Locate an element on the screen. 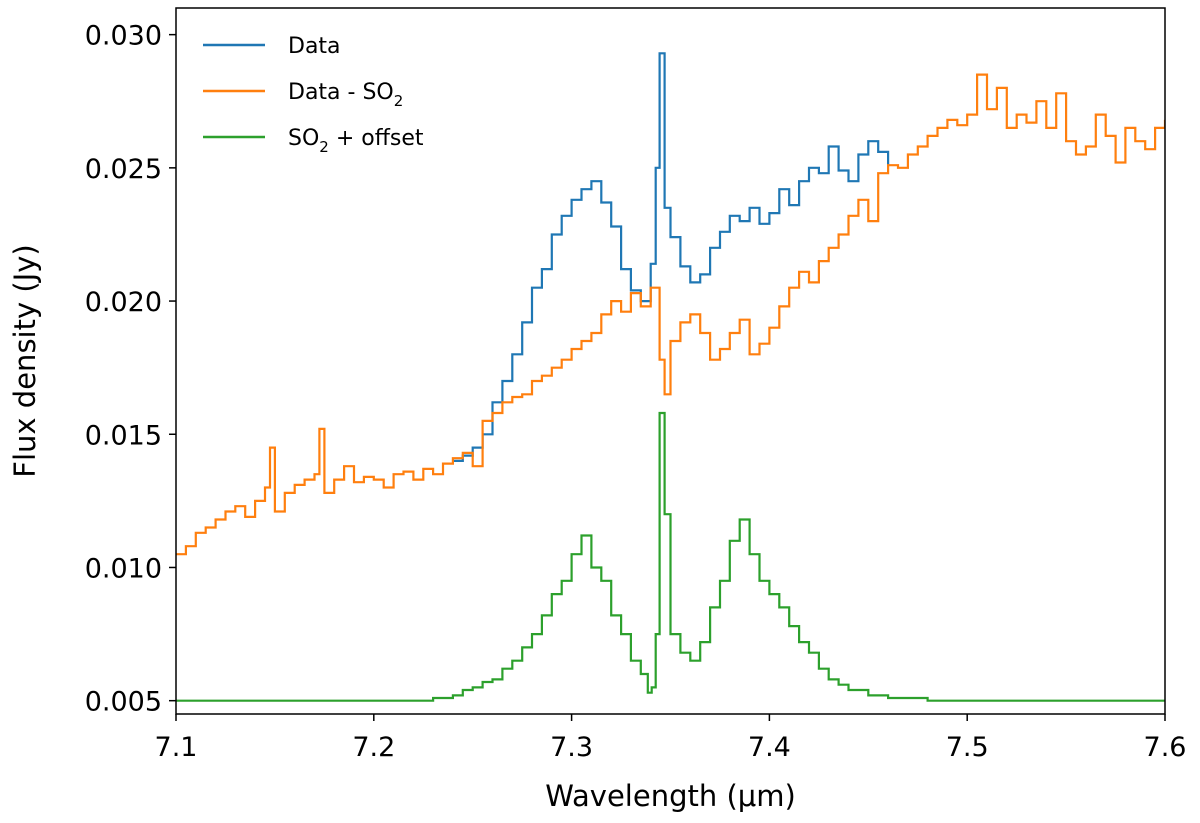 Image resolution: width=1200 pixels, height=823 pixels. legend-label: Data - SO2 is located at coordinates (345, 95).